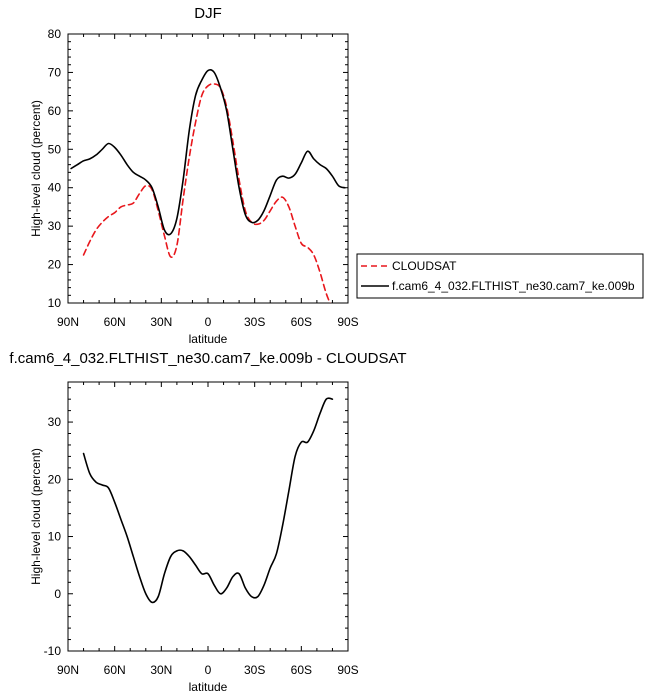 The height and width of the screenshot is (699, 648). Describe the element at coordinates (55, 111) in the screenshot. I see `y-tick-label: 60` at that location.